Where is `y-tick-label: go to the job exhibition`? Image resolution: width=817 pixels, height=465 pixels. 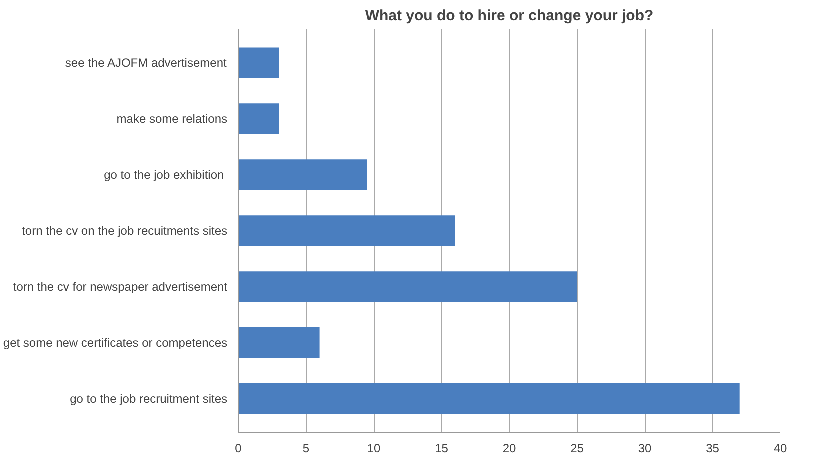
y-tick-label: go to the job exhibition is located at coordinates (164, 175).